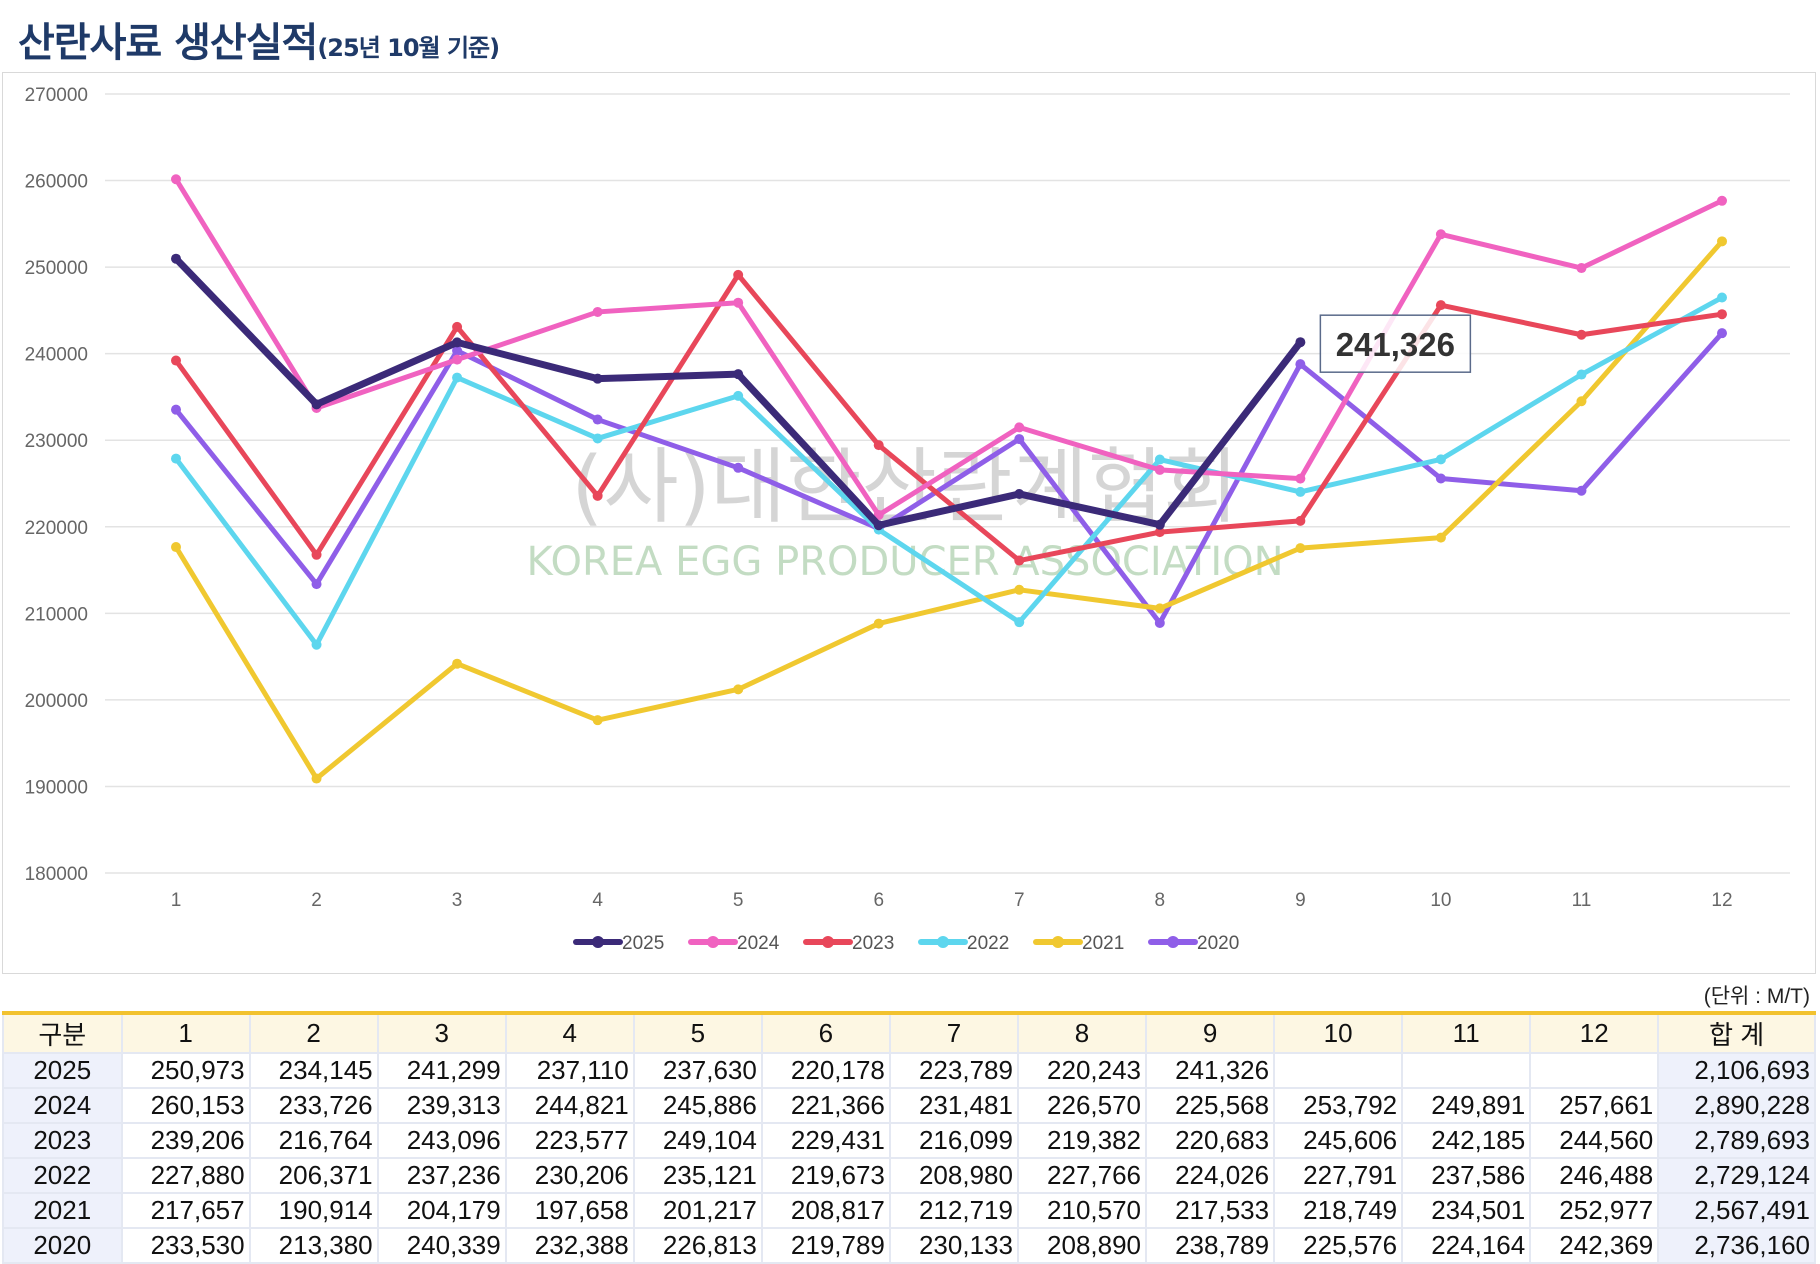 The height and width of the screenshot is (1264, 1820). What do you see at coordinates (176, 900) in the screenshot?
I see `x-tick-label: 1` at bounding box center [176, 900].